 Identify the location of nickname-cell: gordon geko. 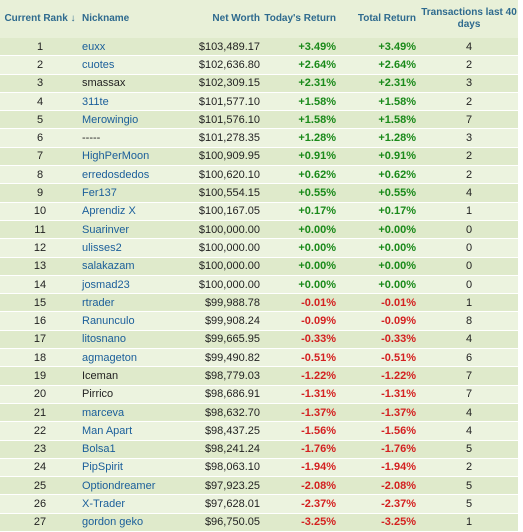
(134, 522).